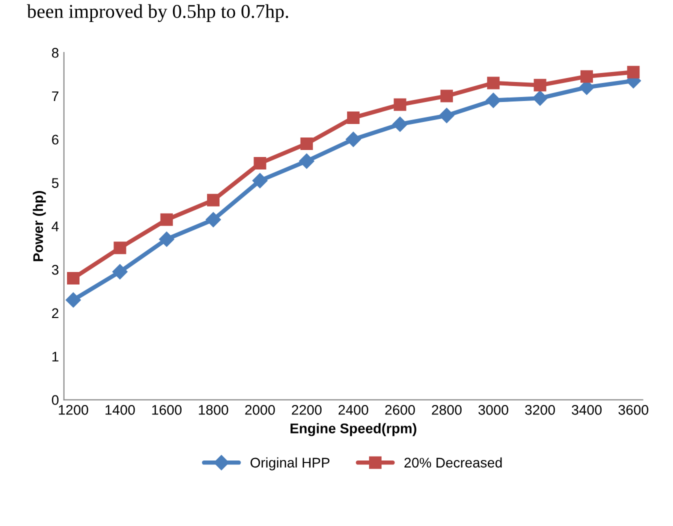 This screenshot has height=526, width=673. Describe the element at coordinates (73, 409) in the screenshot. I see `x-tick-label: 1200` at that location.